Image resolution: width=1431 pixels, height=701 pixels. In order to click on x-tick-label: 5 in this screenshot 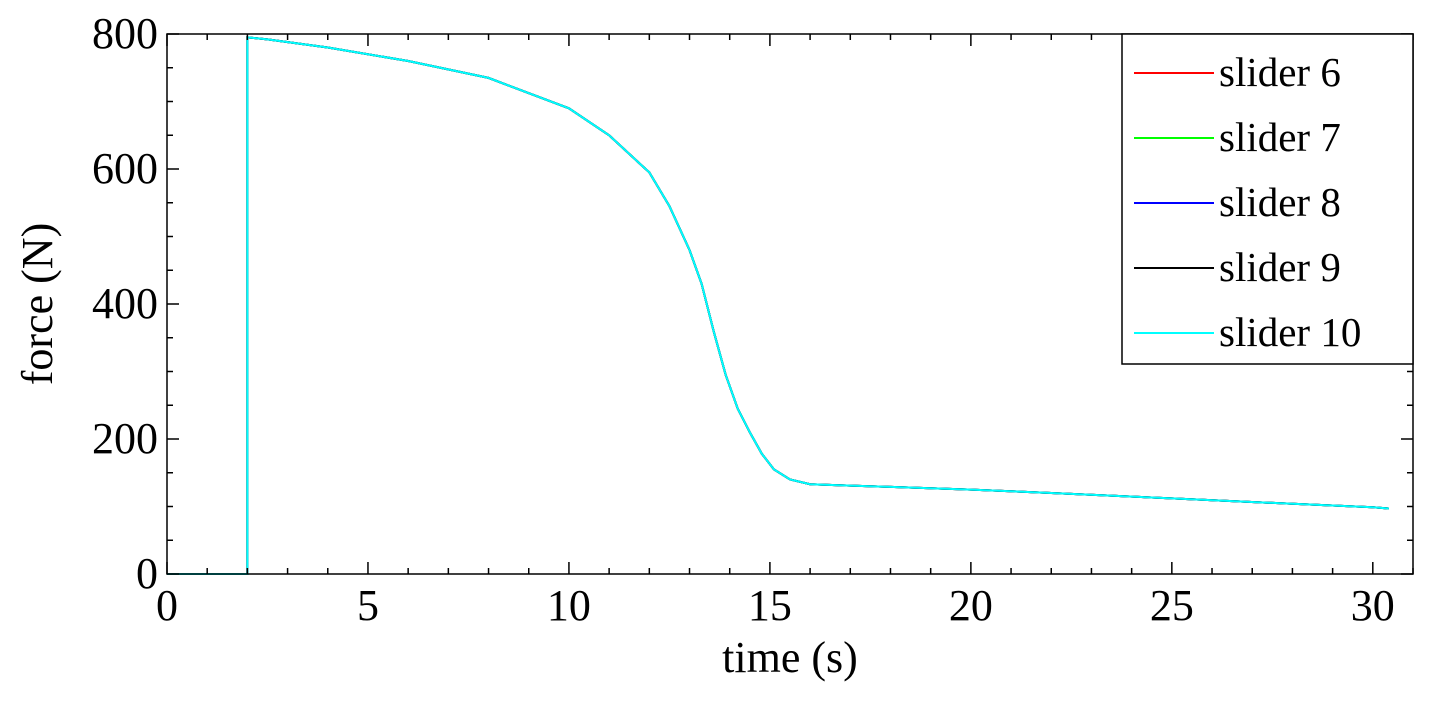, I will do `click(368, 605)`.